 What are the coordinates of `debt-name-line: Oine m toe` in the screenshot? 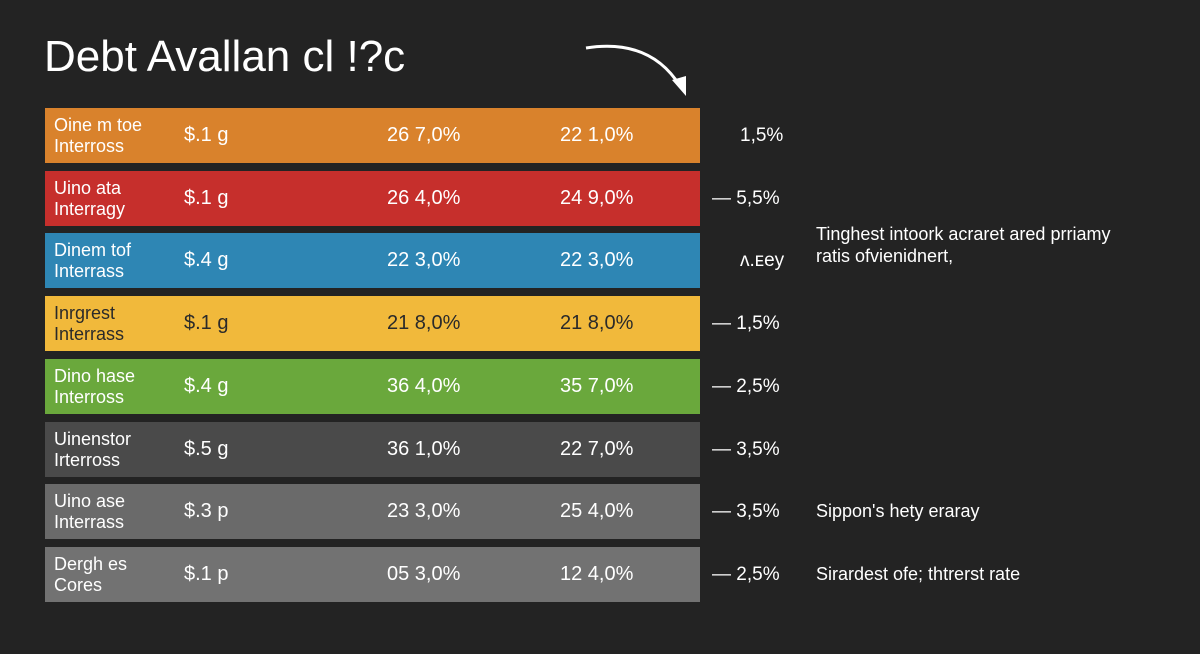 It's located at (98, 125).